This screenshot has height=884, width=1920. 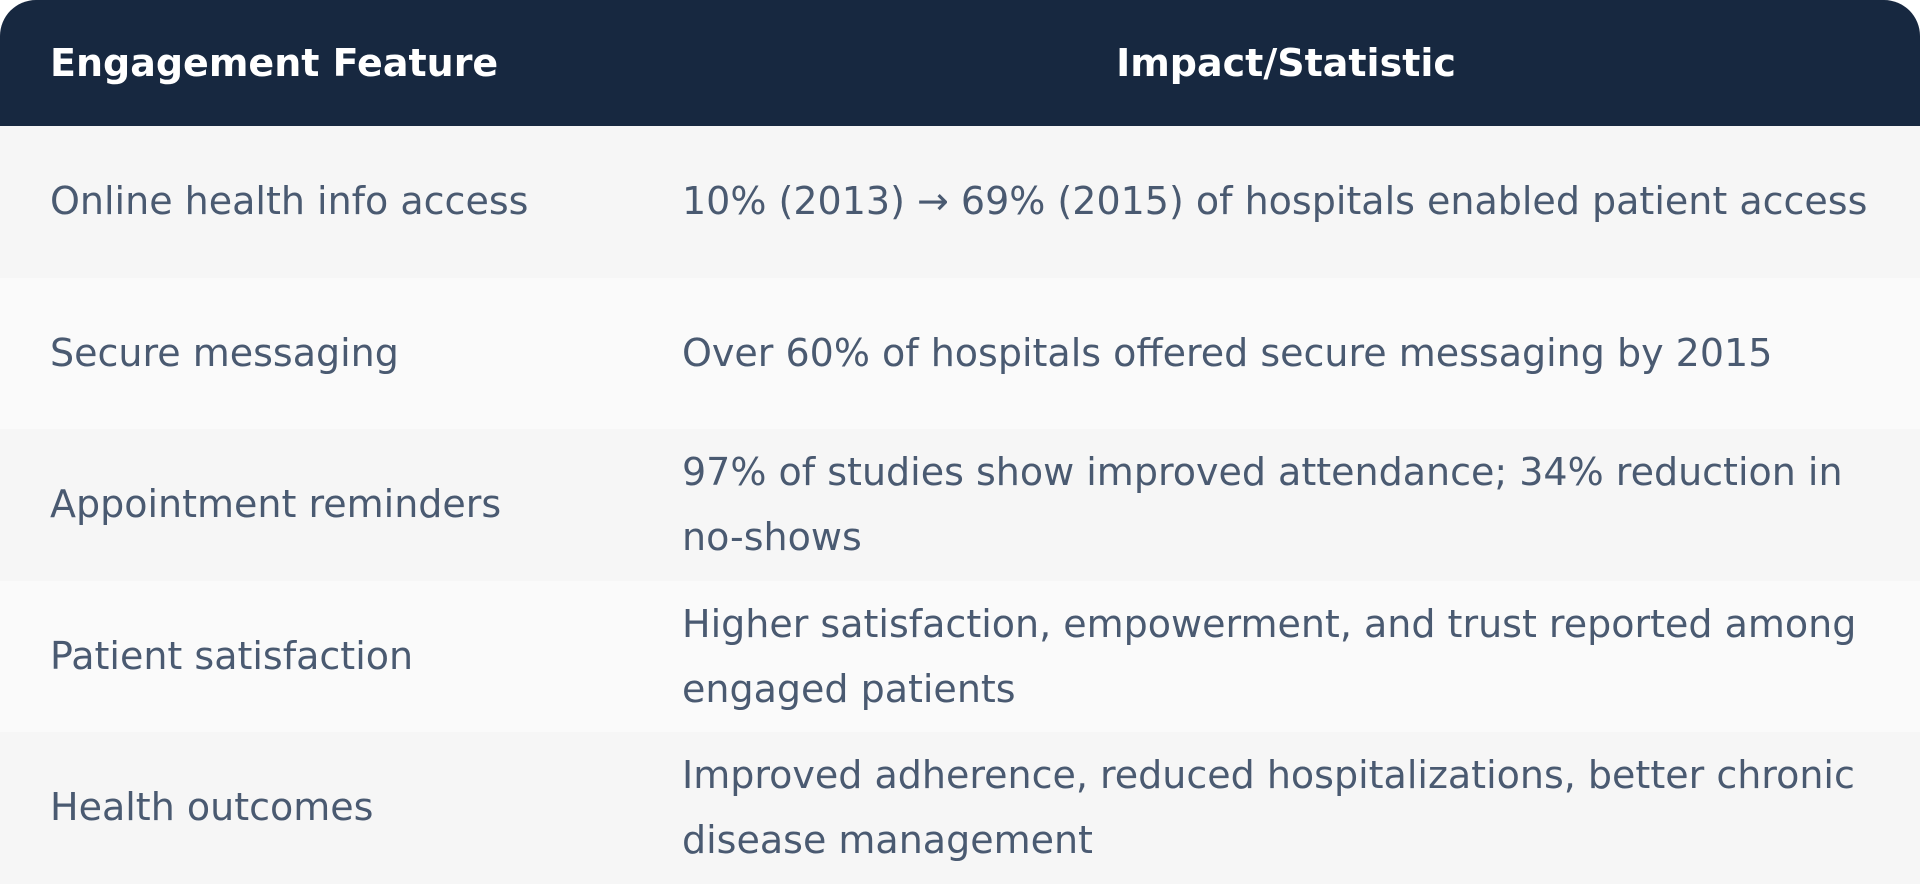 I want to click on row-feature: Patient satisfaction, so click(x=232, y=655).